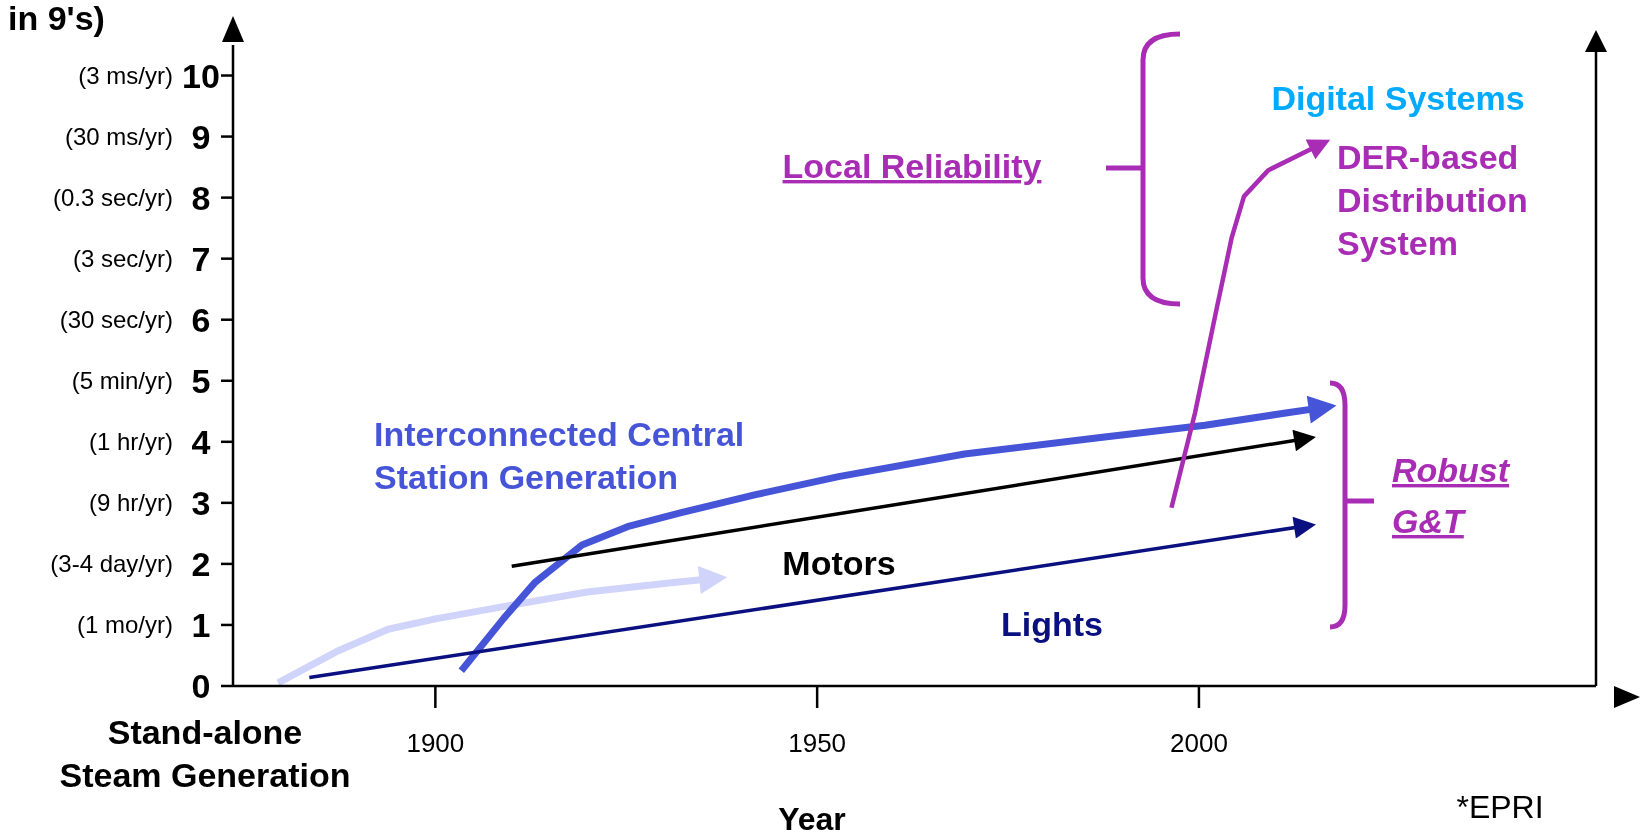  Describe the element at coordinates (817, 743) in the screenshot. I see `x-tick-label: 1950` at that location.